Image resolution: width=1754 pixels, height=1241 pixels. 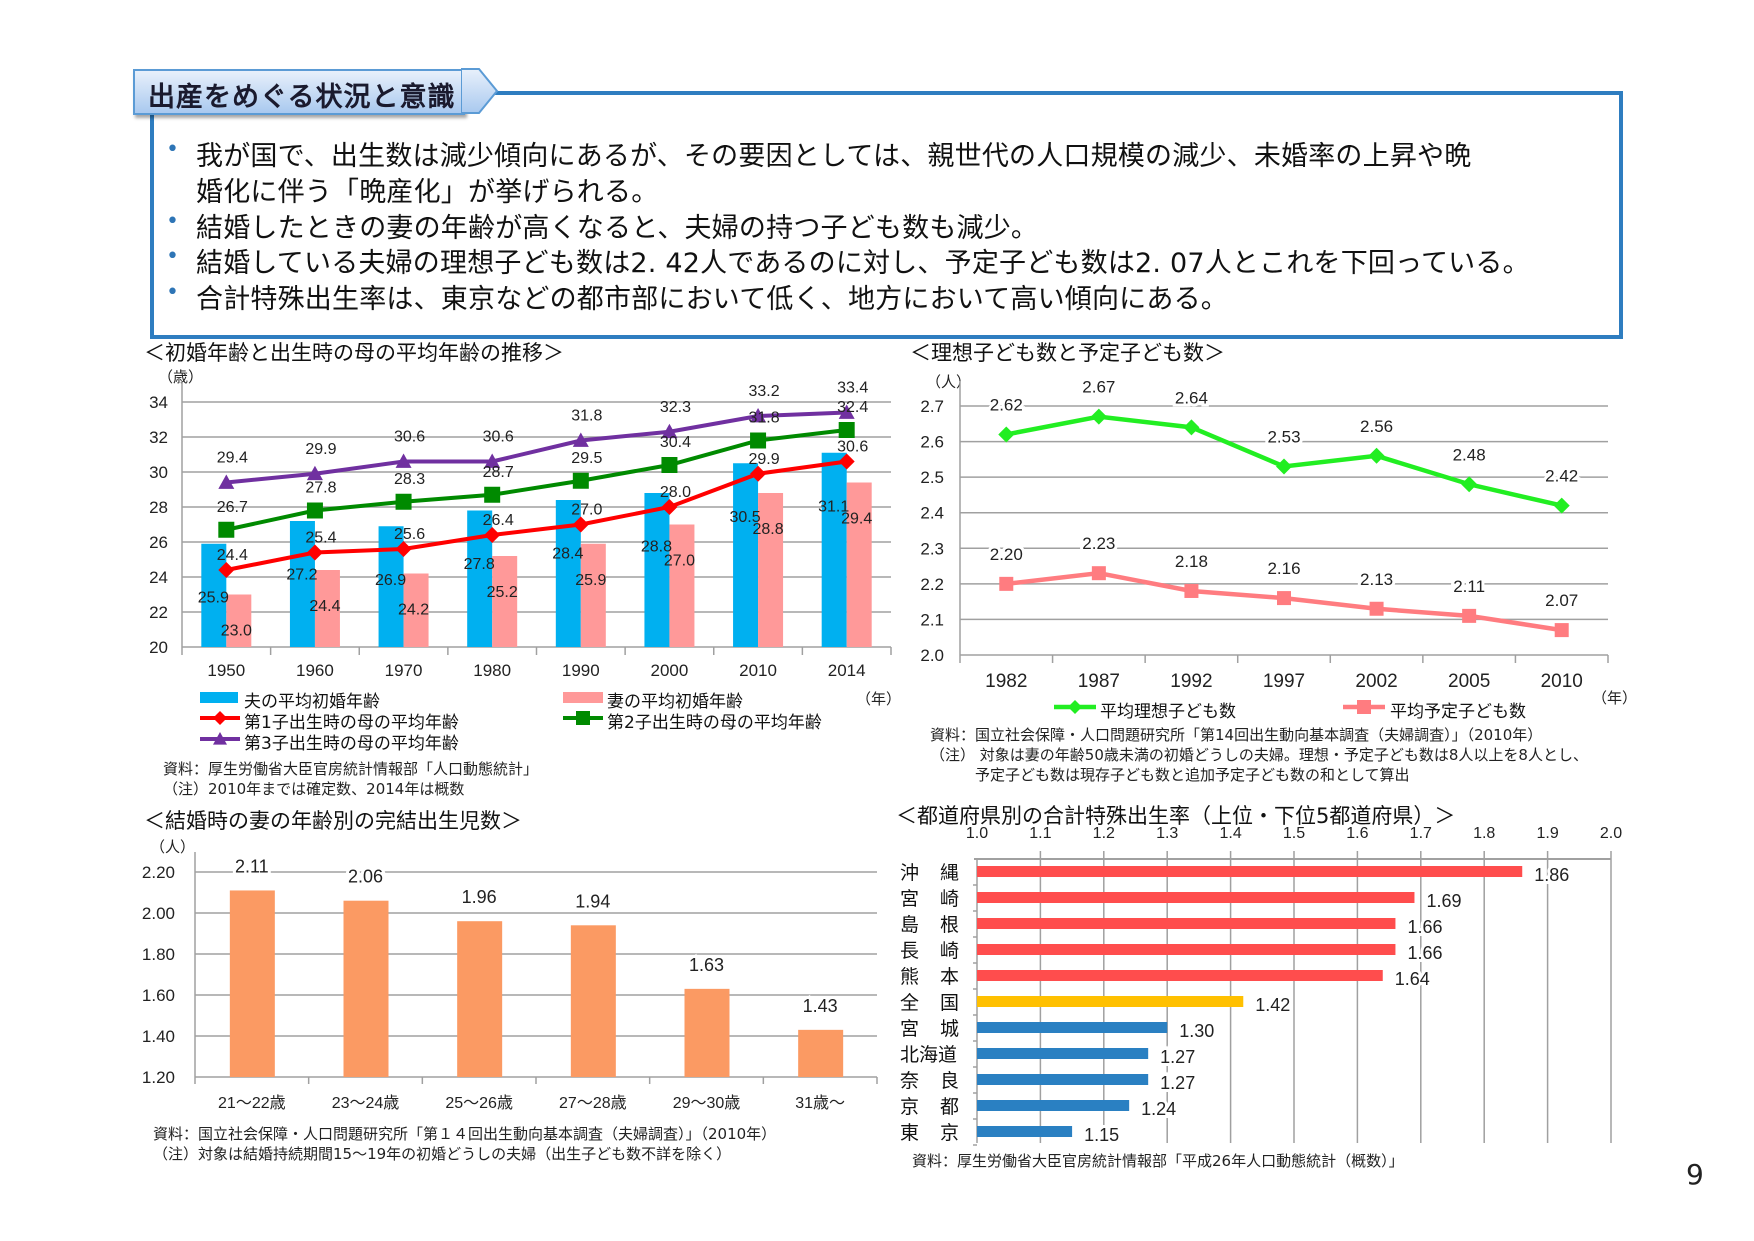 I want to click on chart2-x-unit: （年）, so click(x=1615, y=698).